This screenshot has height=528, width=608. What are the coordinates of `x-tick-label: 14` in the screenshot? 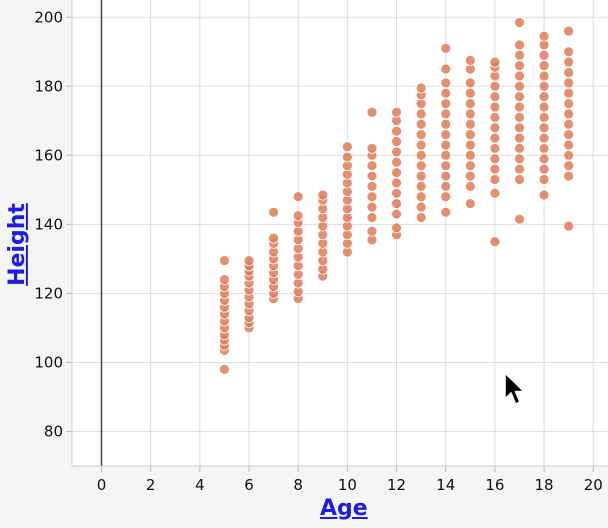 It's located at (445, 485).